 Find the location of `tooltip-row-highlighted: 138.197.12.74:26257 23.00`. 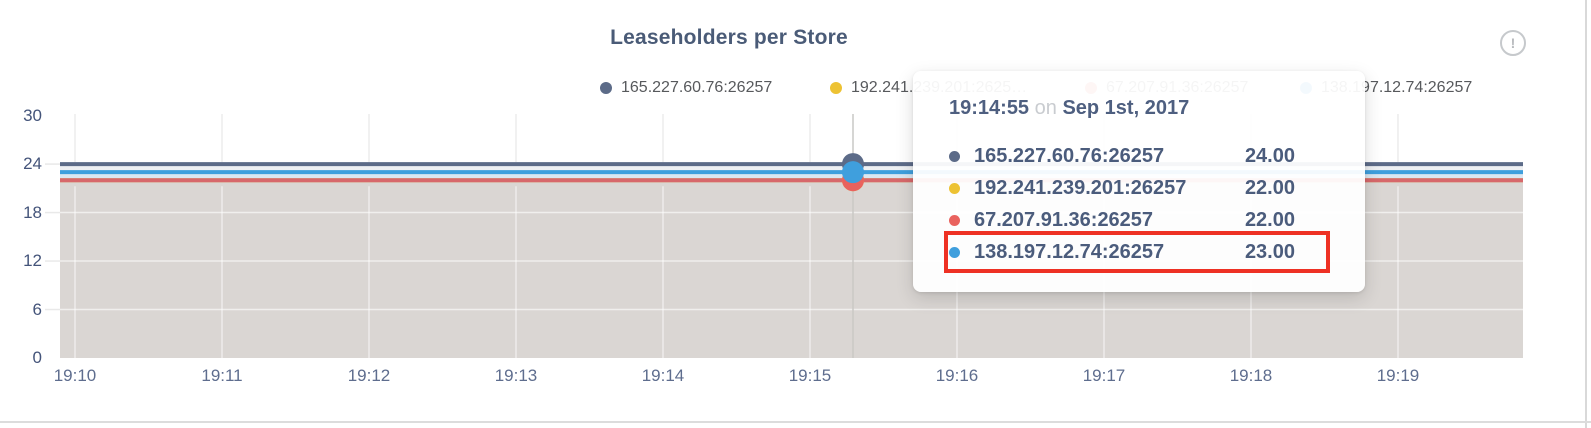

tooltip-row-highlighted: 138.197.12.74:26257 23.00 is located at coordinates (1137, 252).